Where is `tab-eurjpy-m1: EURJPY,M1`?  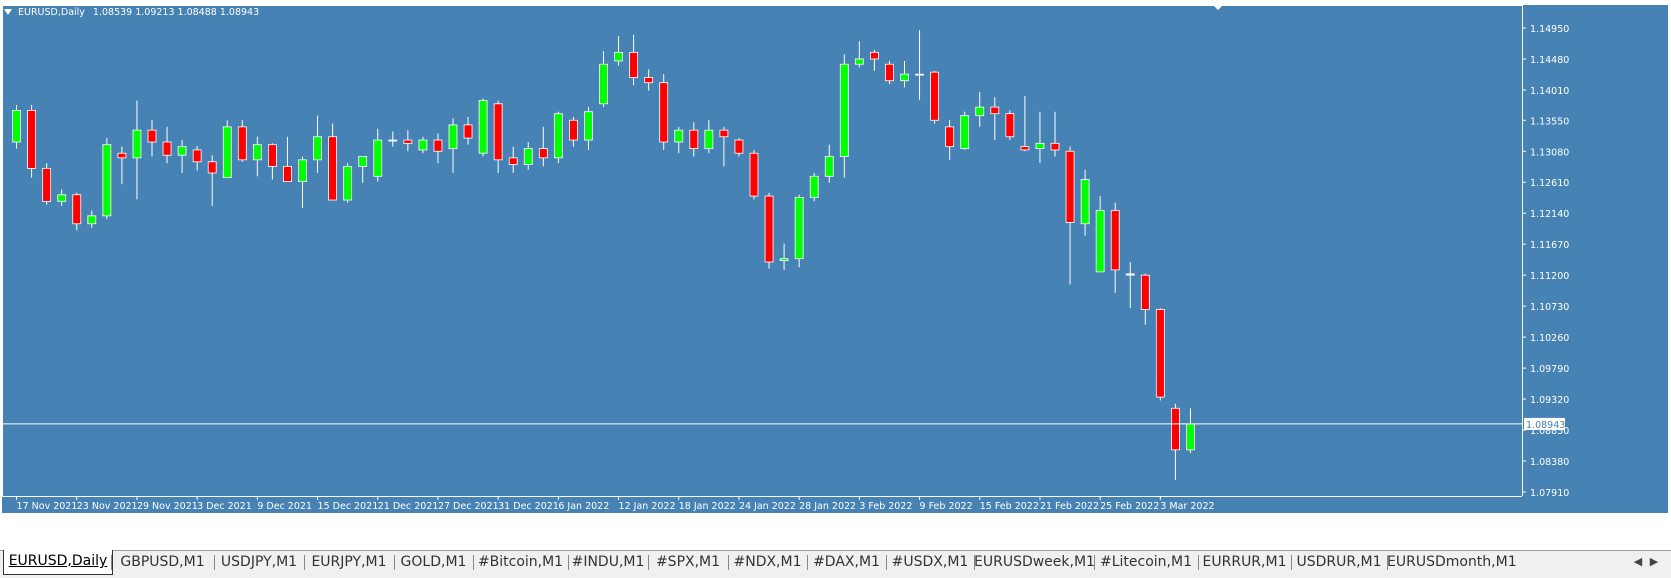
tab-eurjpy-m1: EURJPY,M1 is located at coordinates (349, 562).